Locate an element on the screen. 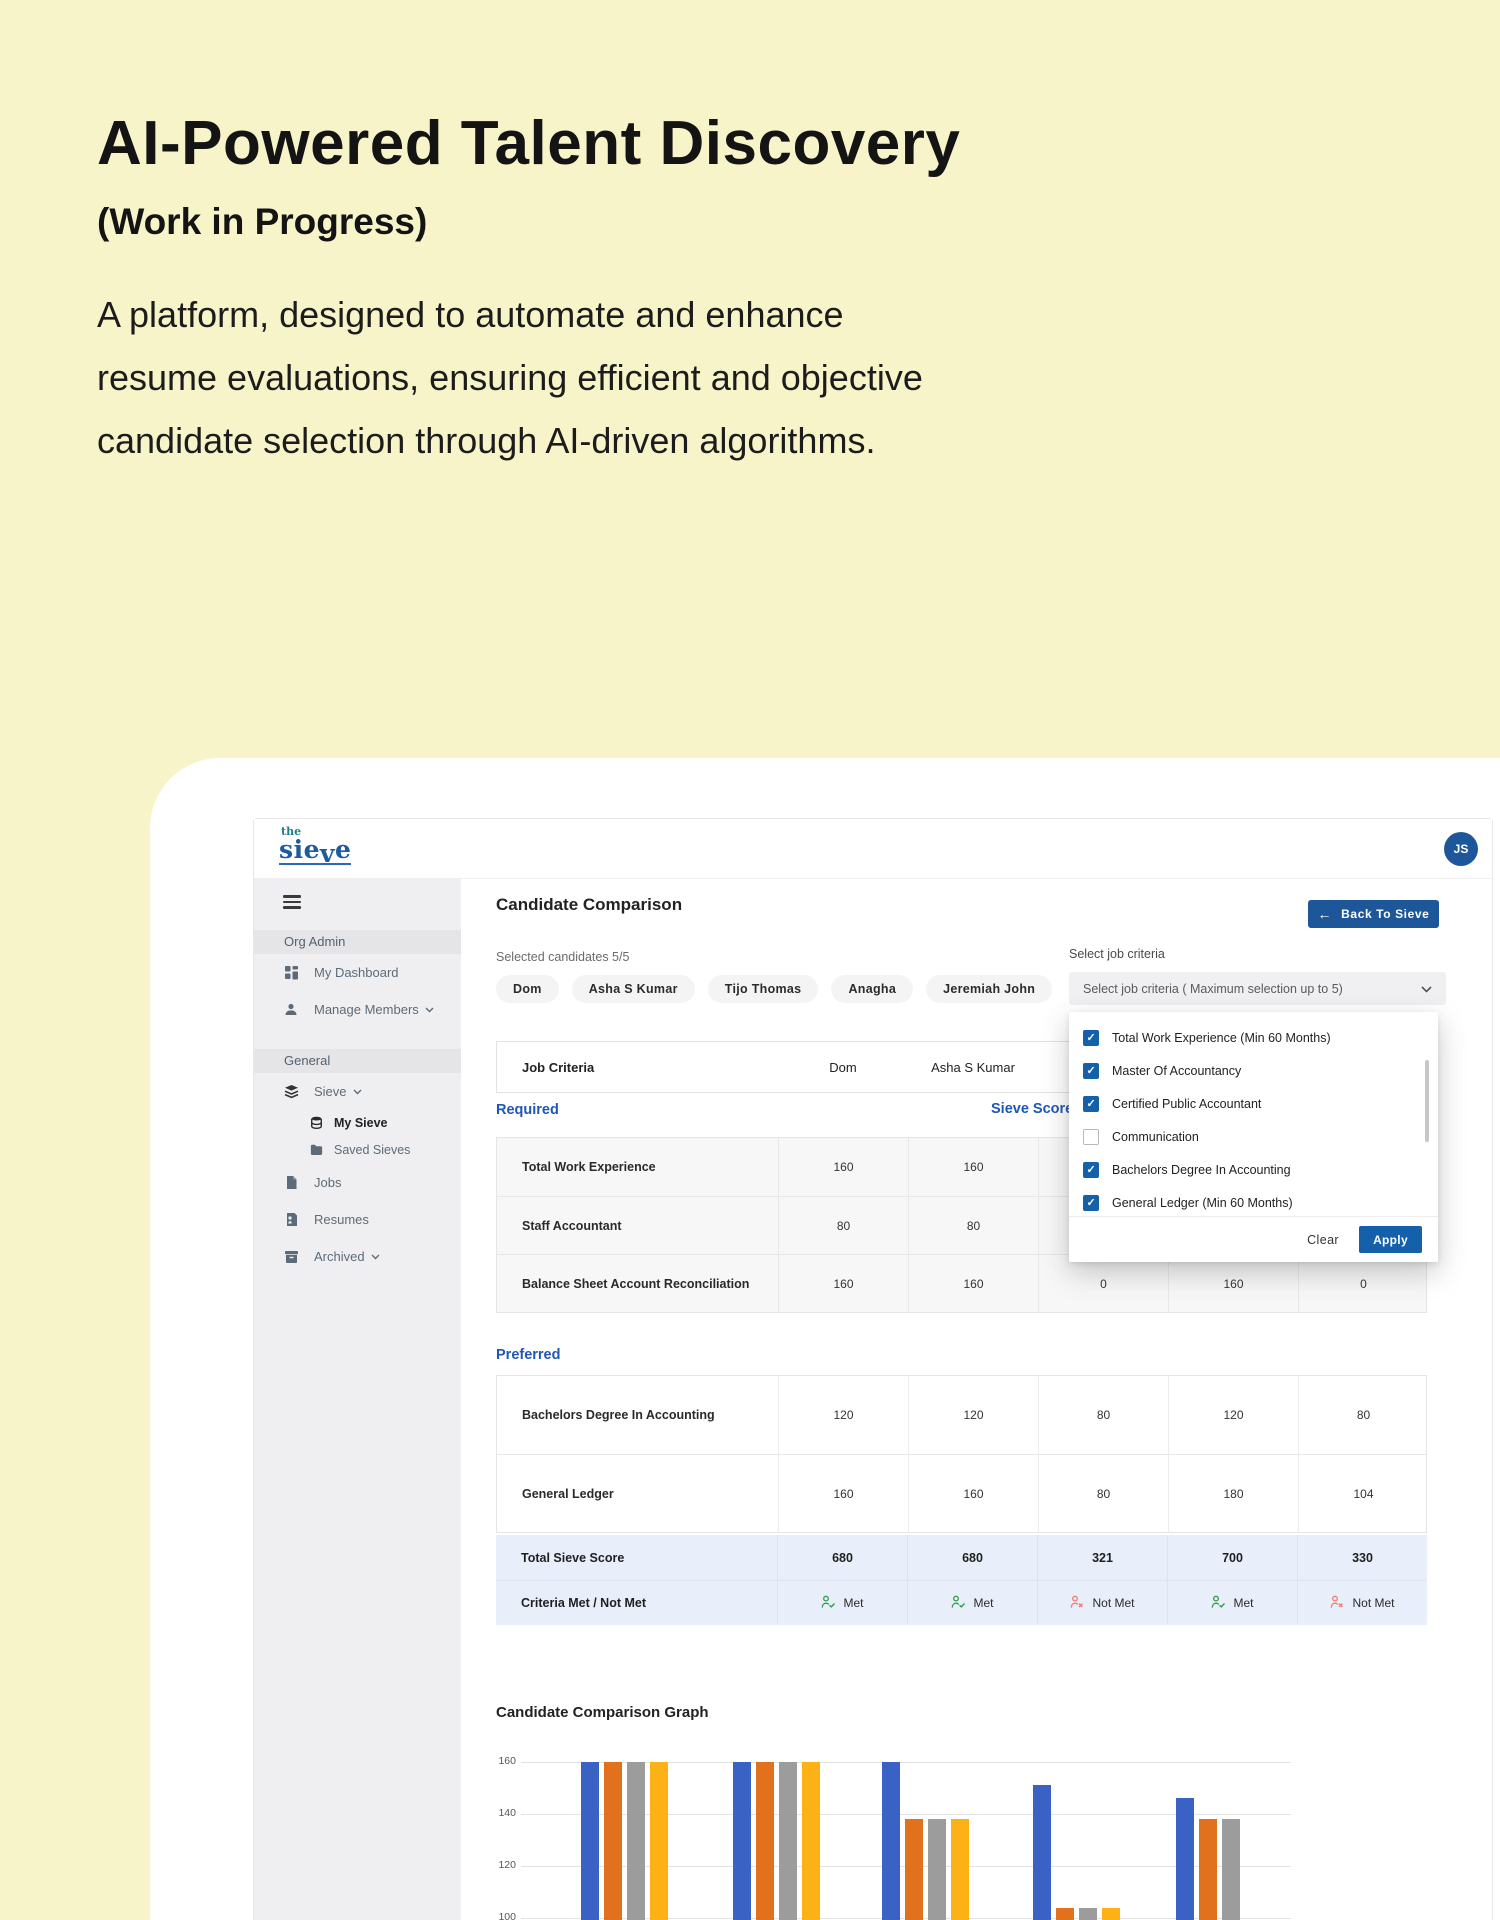 The width and height of the screenshot is (1500, 1920). bar-orange-group2 is located at coordinates (765, 1841).